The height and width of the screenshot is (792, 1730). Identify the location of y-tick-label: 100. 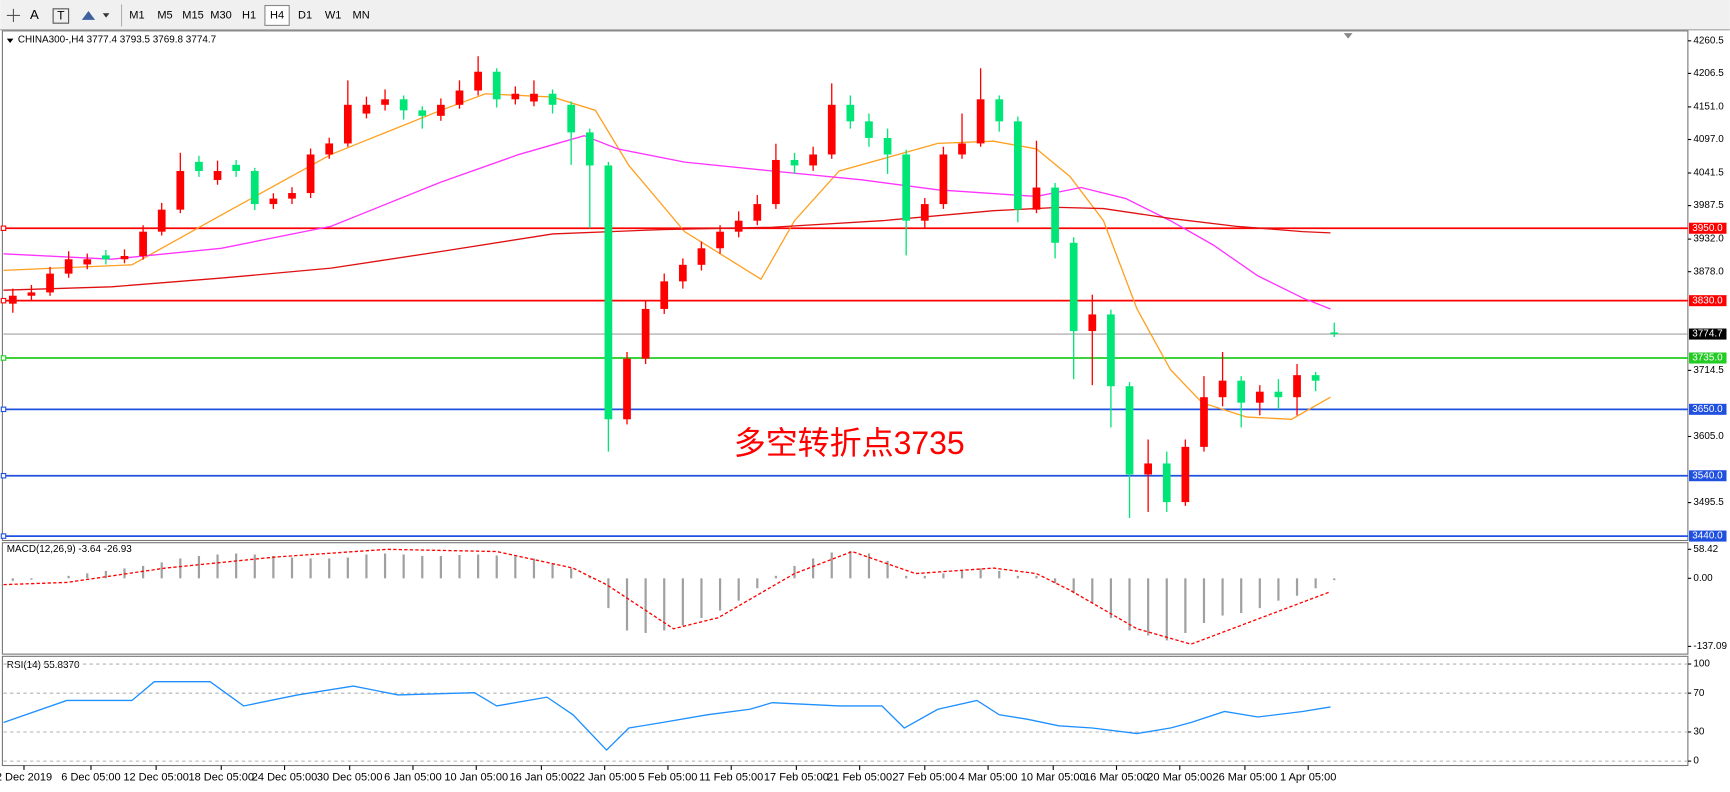
(1701, 664).